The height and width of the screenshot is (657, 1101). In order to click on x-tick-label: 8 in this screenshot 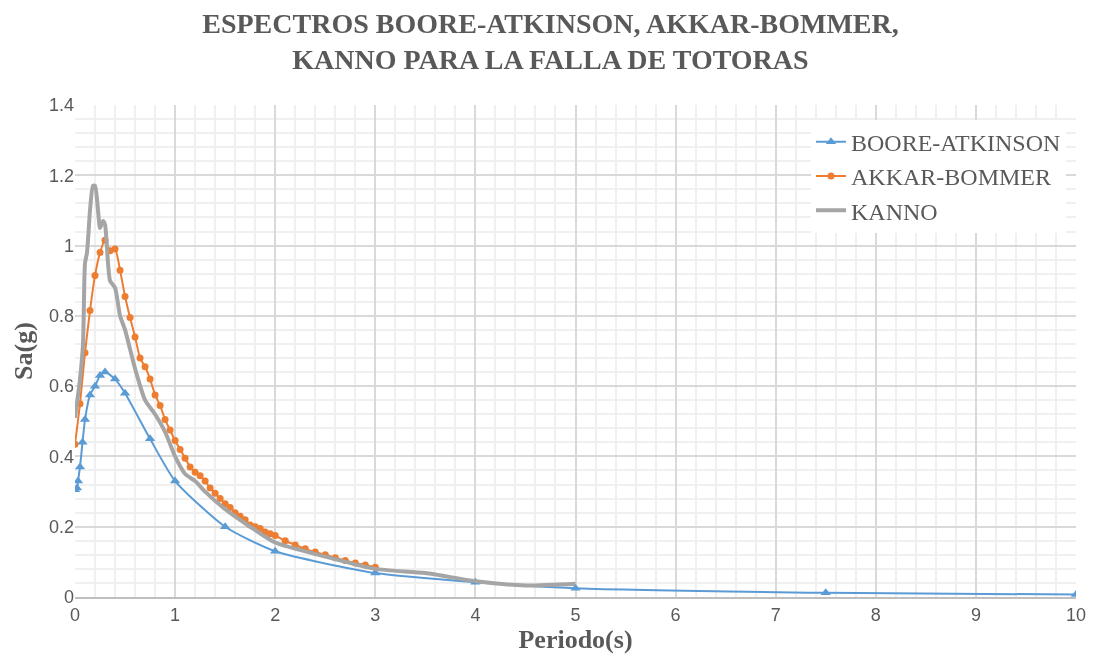, I will do `click(875, 614)`.